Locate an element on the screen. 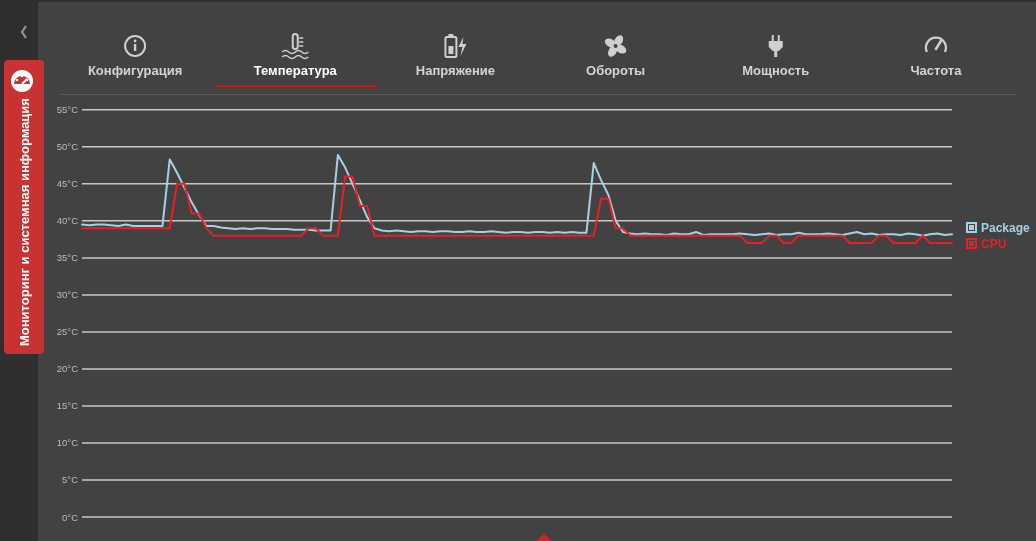 The width and height of the screenshot is (1036, 541). y-tick-label: 50°C is located at coordinates (67, 147).